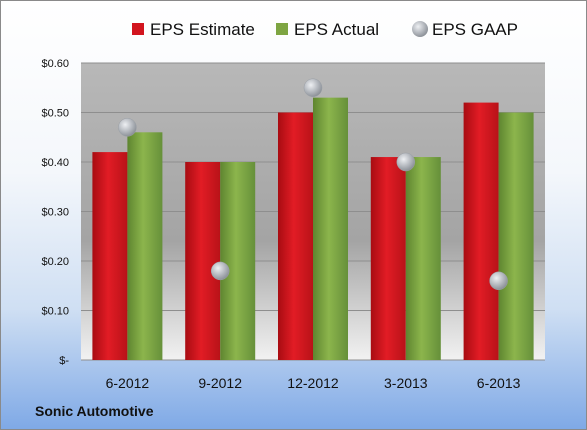 This screenshot has height=430, width=587. I want to click on x-tick-label: 12-2012, so click(313, 383).